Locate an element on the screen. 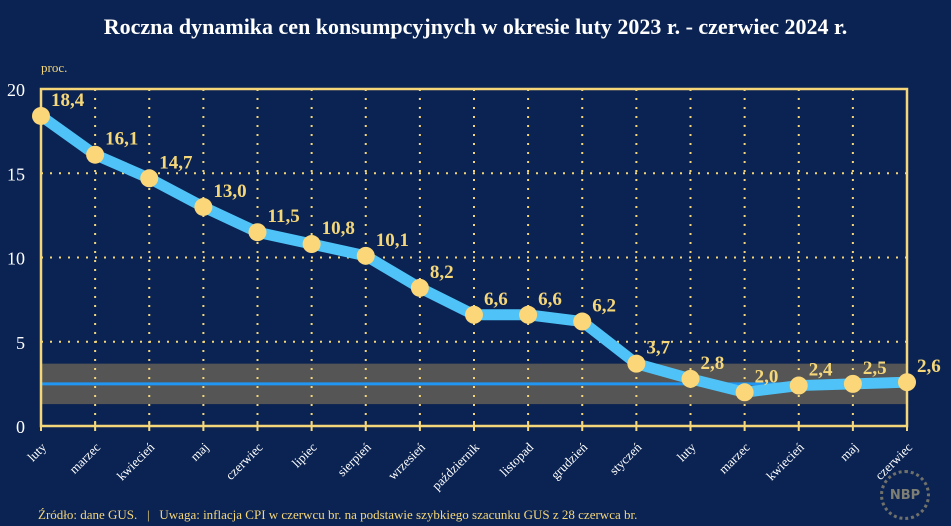 The height and width of the screenshot is (526, 951). data-label: 2,5 is located at coordinates (875, 368).